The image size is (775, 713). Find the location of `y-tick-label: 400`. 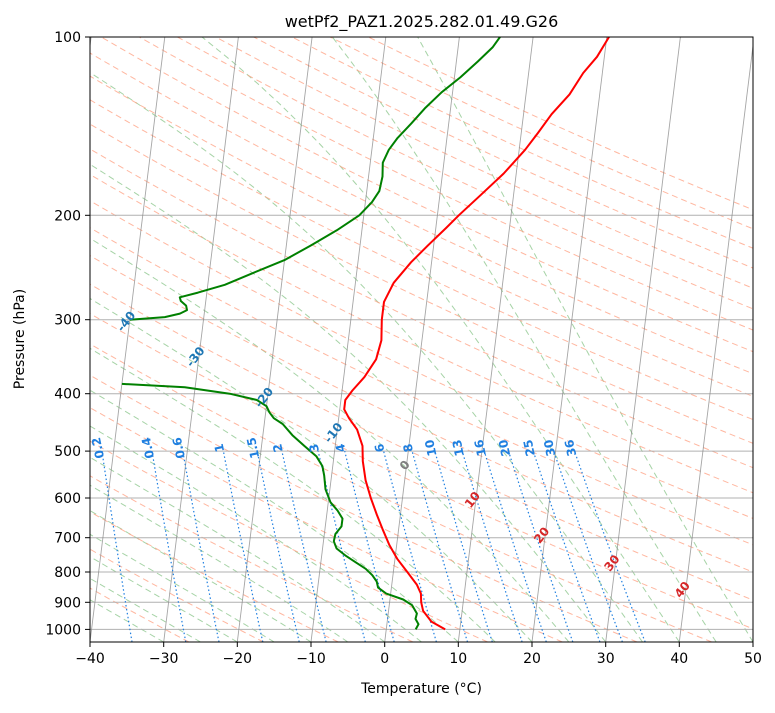

y-tick-label: 400 is located at coordinates (67, 395).